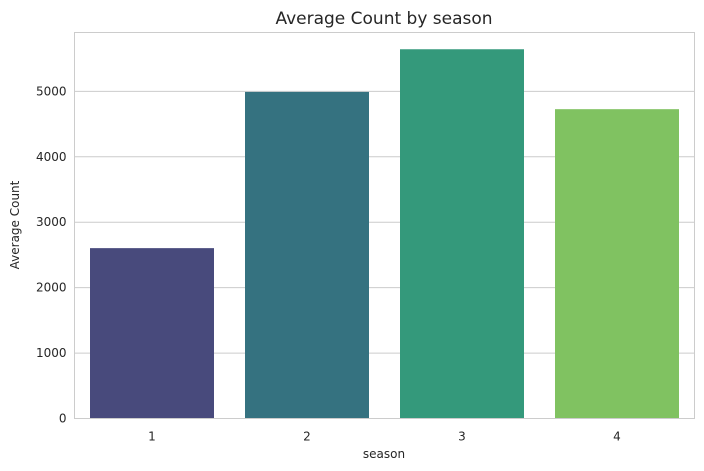 This screenshot has height=471, width=704. What do you see at coordinates (15, 224) in the screenshot?
I see `y-axis-label: Average Count` at bounding box center [15, 224].